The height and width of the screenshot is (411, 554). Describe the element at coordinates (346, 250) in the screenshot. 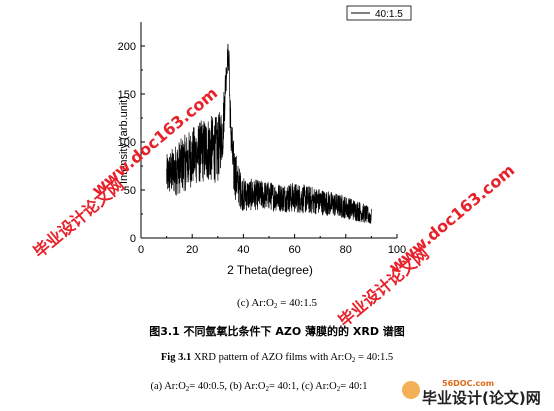

I see `x-tick-label: 80` at that location.